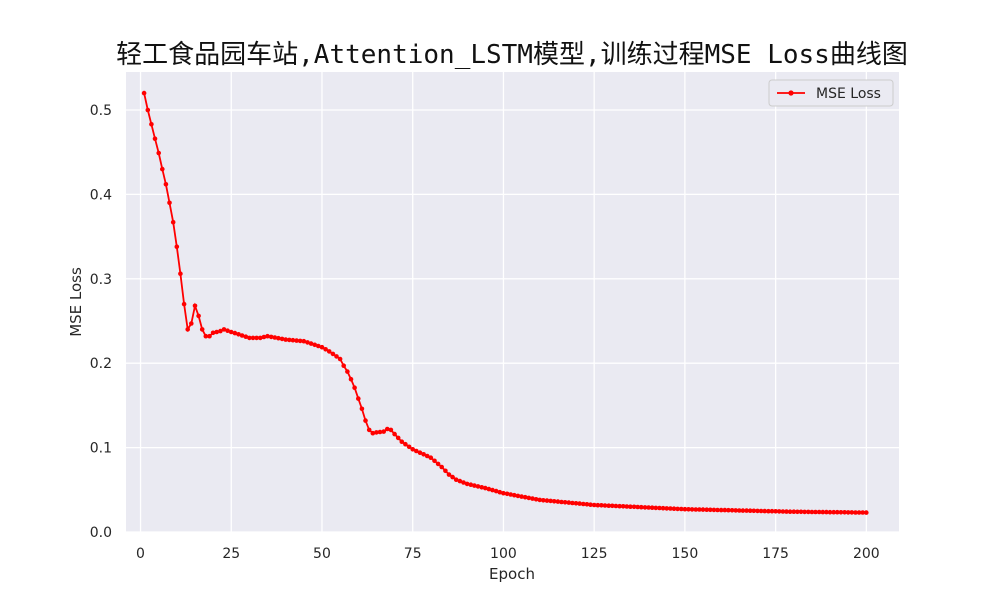 The image size is (1000, 600). I want to click on x-tick-label: 0, so click(140, 554).